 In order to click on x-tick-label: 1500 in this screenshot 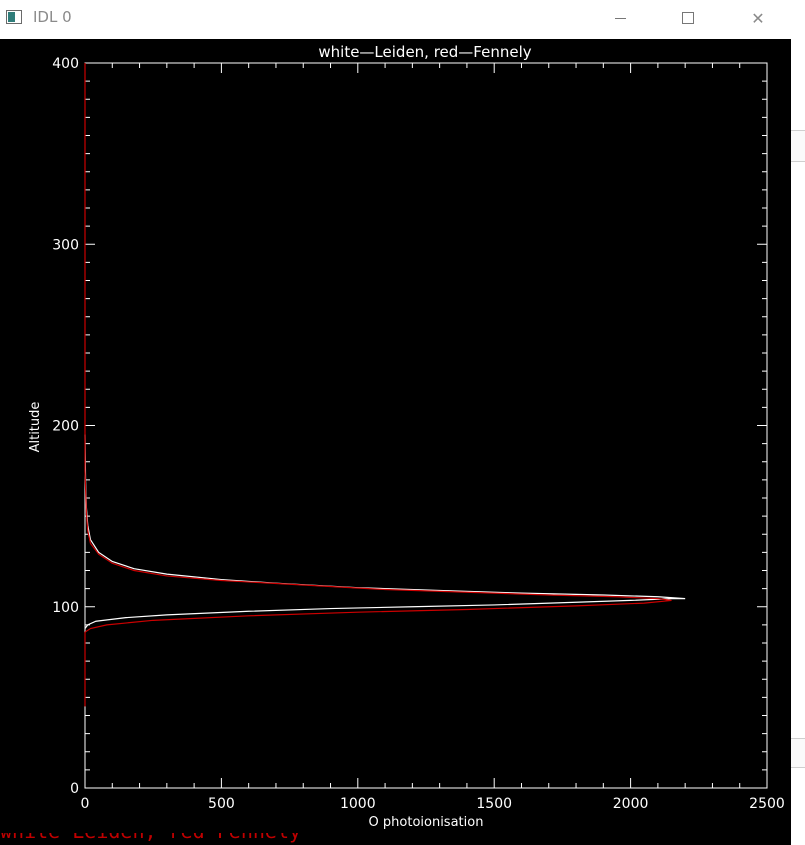, I will do `click(494, 804)`.